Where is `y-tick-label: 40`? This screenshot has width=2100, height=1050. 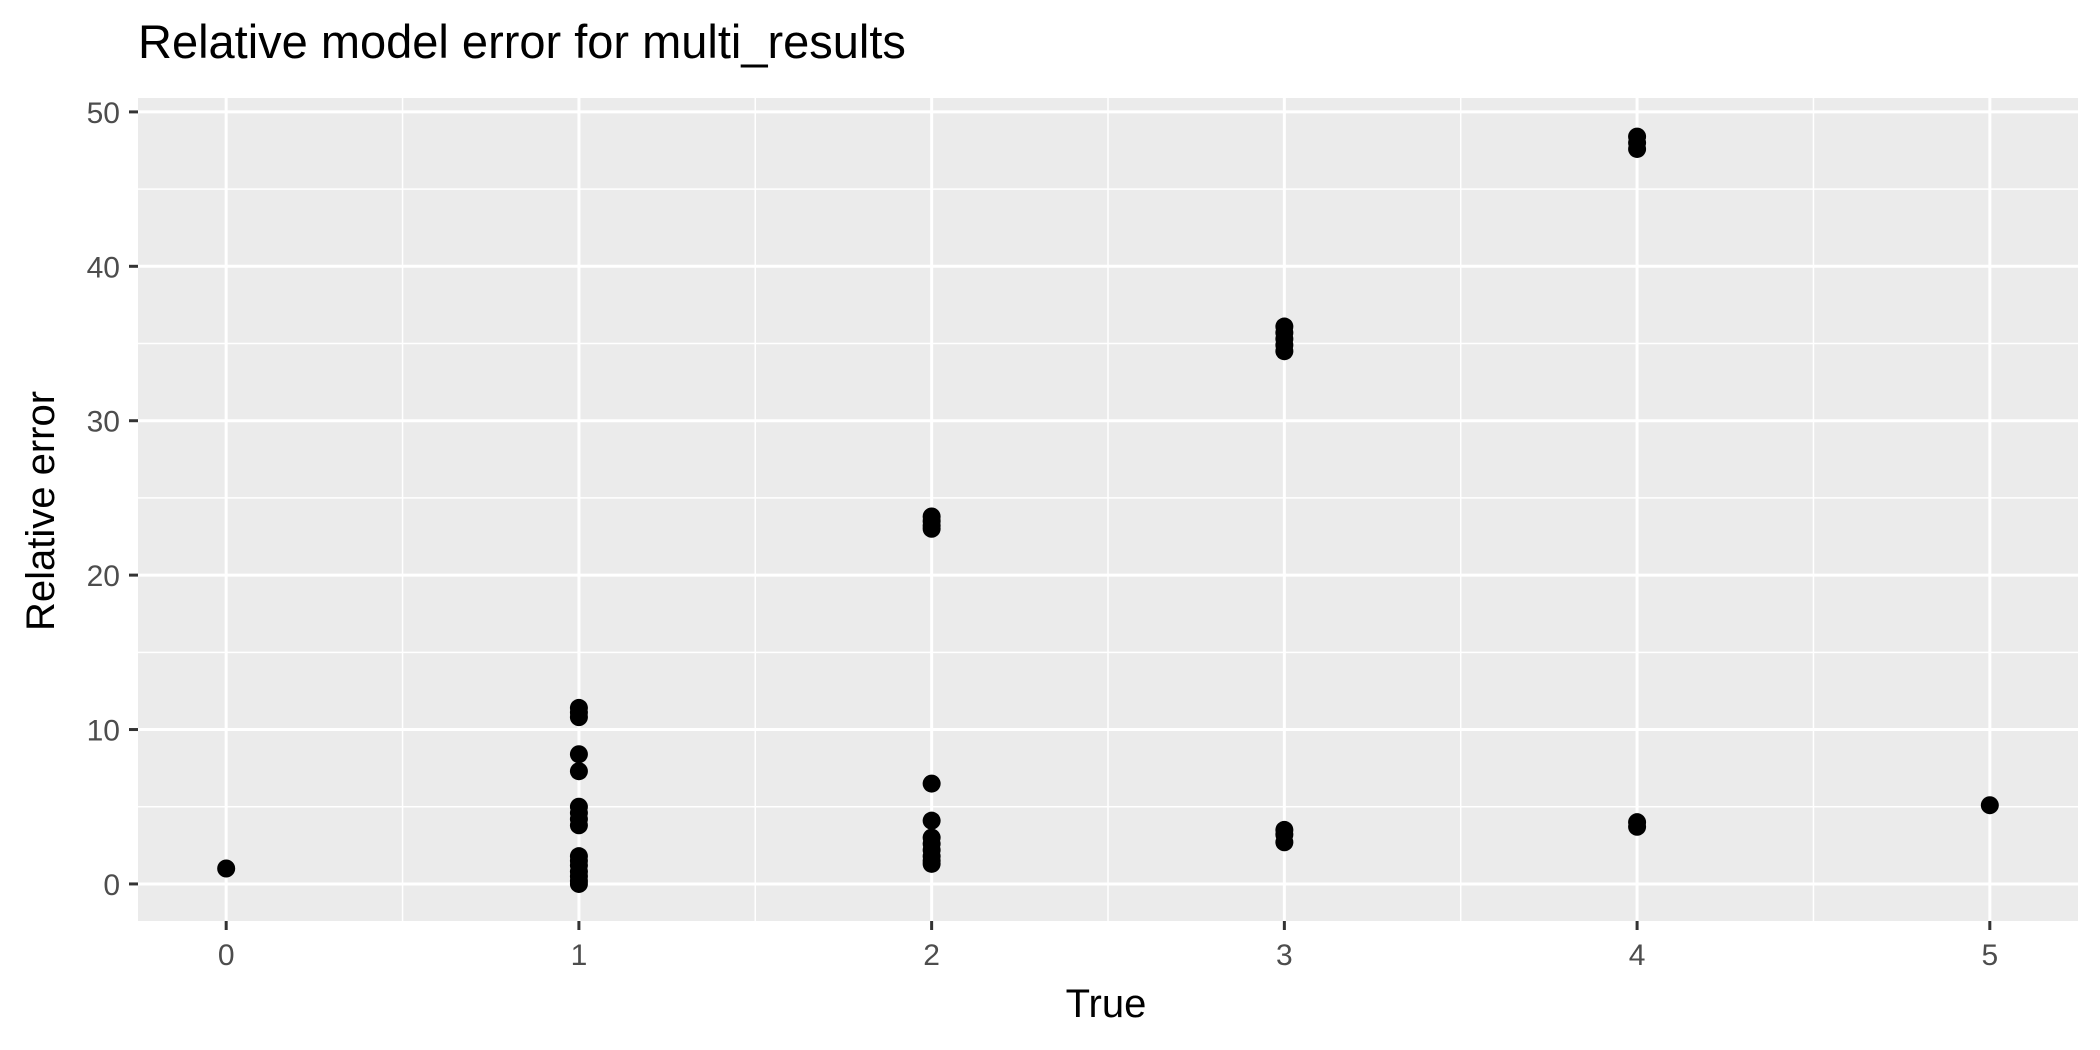
y-tick-label: 40 is located at coordinates (103, 267).